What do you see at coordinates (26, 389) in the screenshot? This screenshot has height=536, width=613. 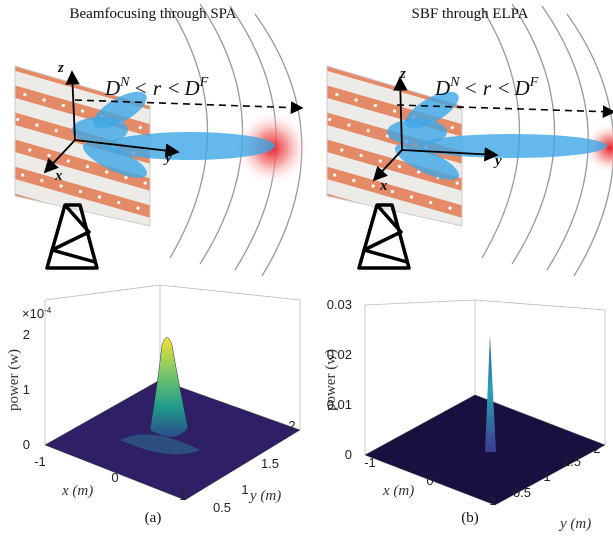 I see `z-tick-label: 1` at bounding box center [26, 389].